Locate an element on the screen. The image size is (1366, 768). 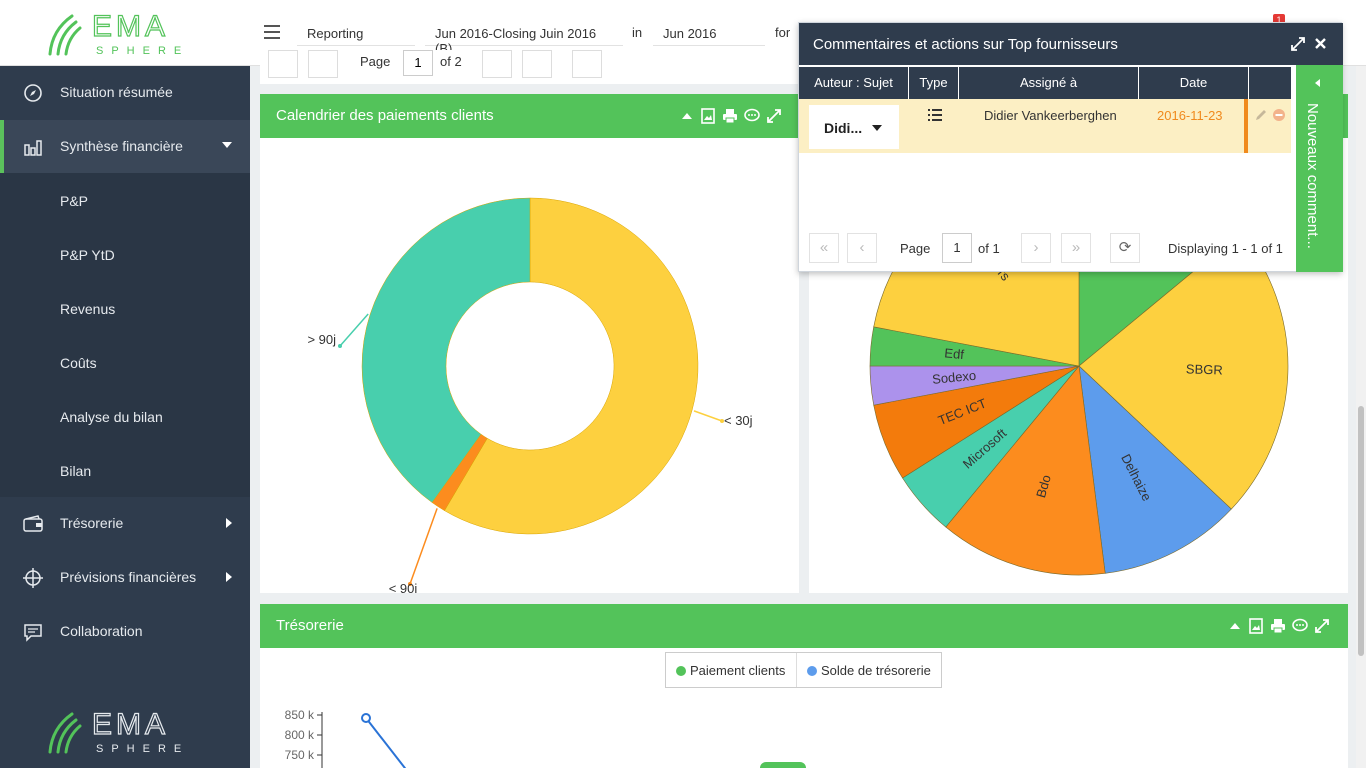
sidebar-item-label: Trésorerie is located at coordinates (92, 523).